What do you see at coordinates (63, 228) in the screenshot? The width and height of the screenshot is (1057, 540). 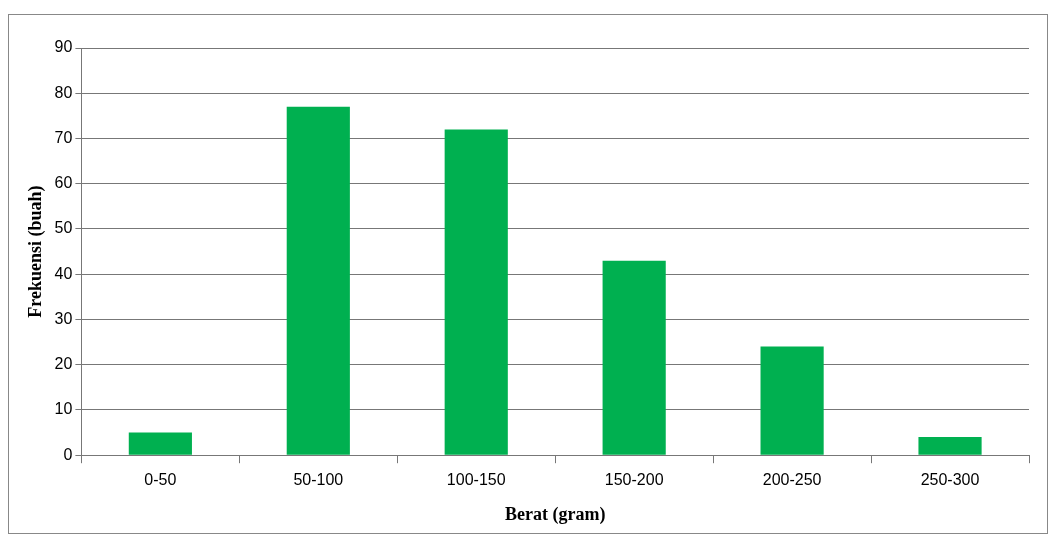 I see `y-tick-label: 50` at bounding box center [63, 228].